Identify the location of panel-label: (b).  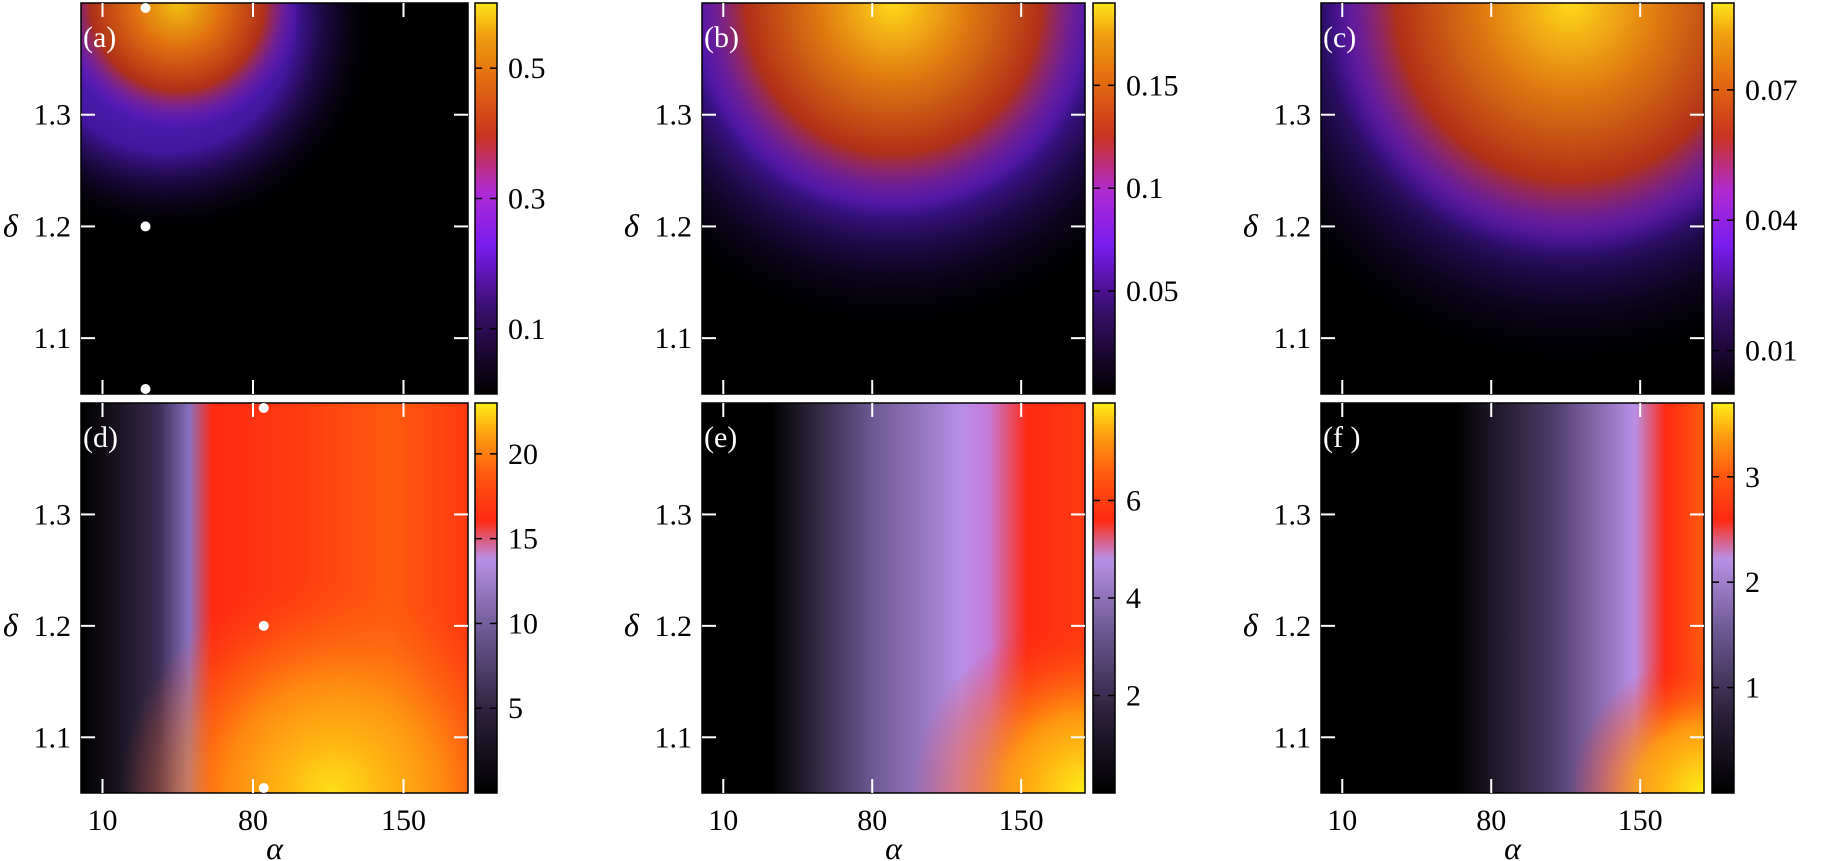
(721, 37).